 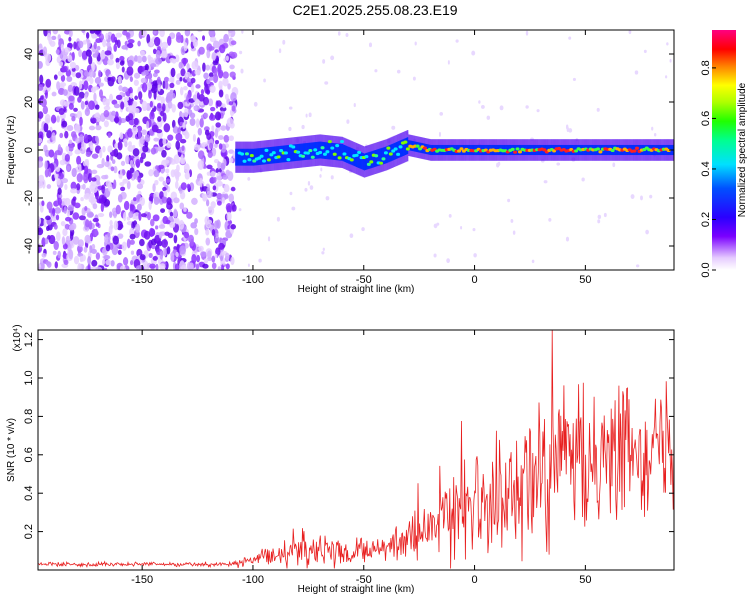 What do you see at coordinates (142, 280) in the screenshot?
I see `spectrogram-x-tick-label: -150` at bounding box center [142, 280].